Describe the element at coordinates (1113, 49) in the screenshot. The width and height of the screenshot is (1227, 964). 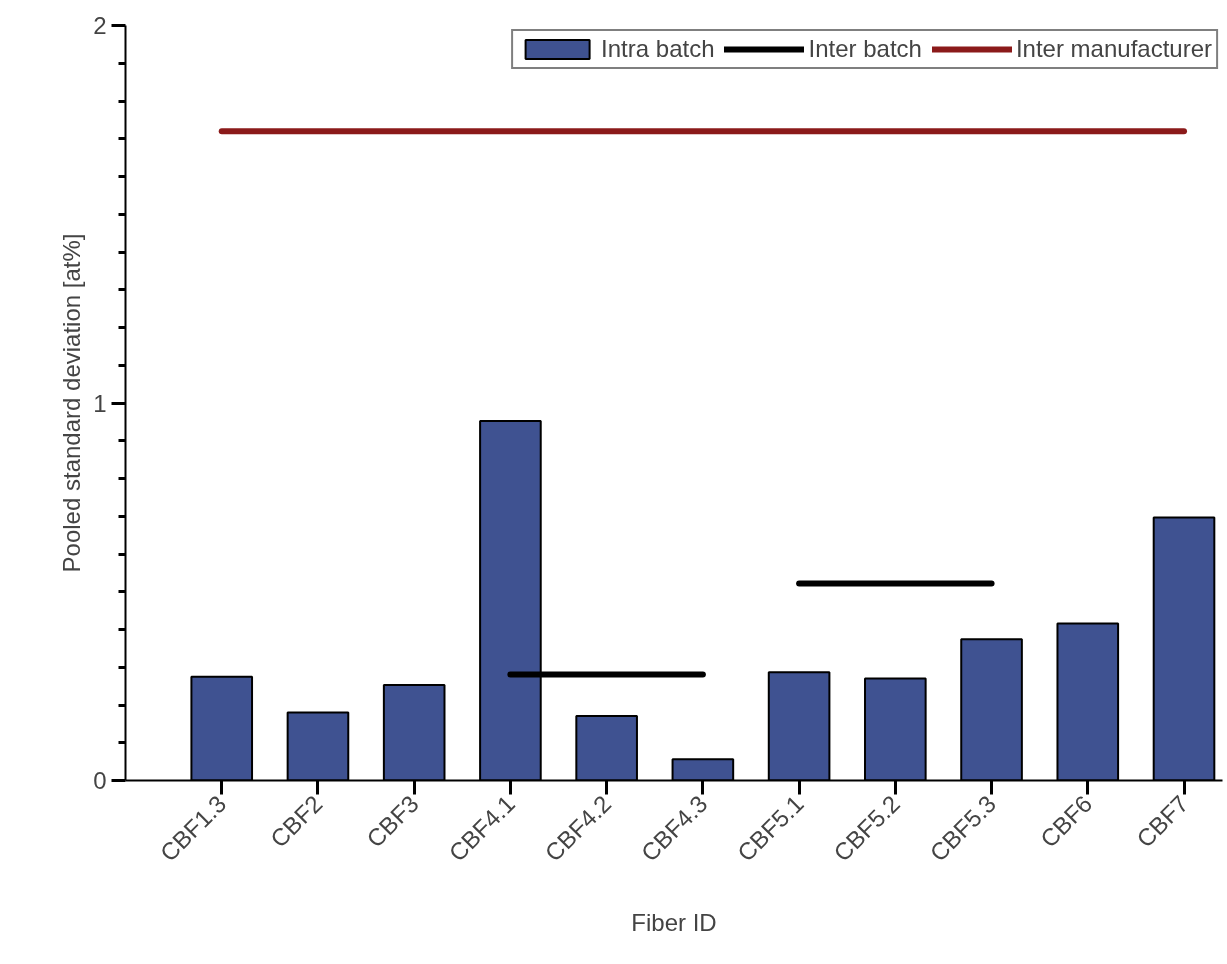
I see `legend-label: Inter manufacturer` at that location.